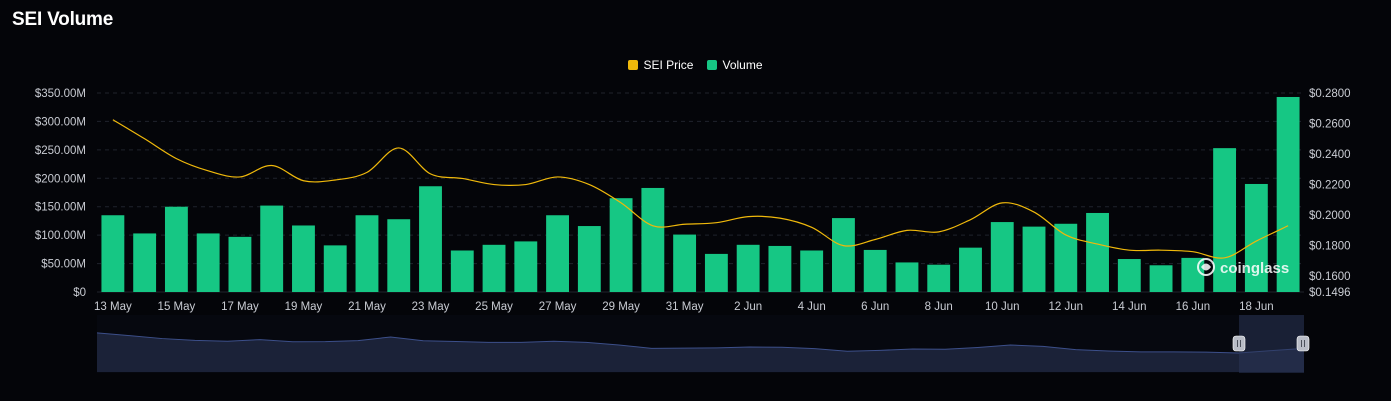 This screenshot has width=1391, height=401. What do you see at coordinates (1330, 155) in the screenshot?
I see `y-right-tick-label: $0.2400` at bounding box center [1330, 155].